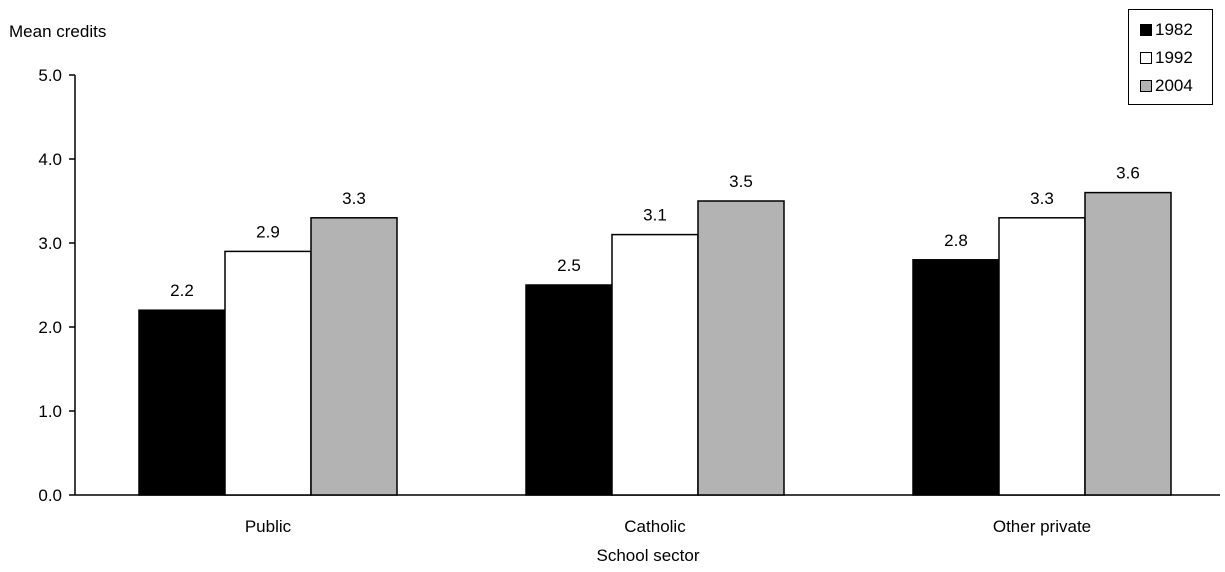  Describe the element at coordinates (50, 327) in the screenshot. I see `y-tick-label: 2.0` at that location.